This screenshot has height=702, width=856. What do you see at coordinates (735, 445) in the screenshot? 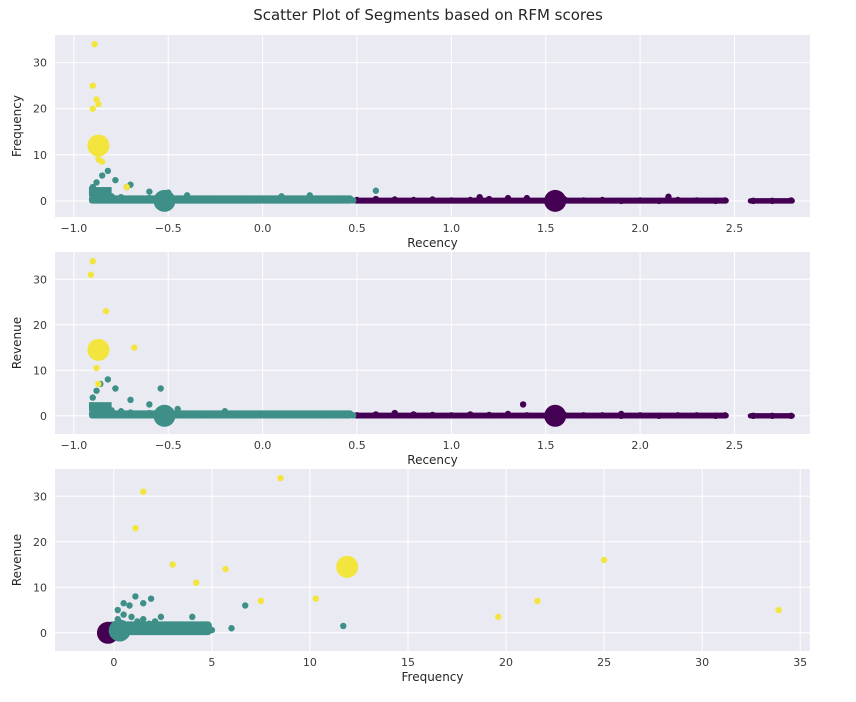
I see `x-tick-label: 2.5` at bounding box center [735, 445].